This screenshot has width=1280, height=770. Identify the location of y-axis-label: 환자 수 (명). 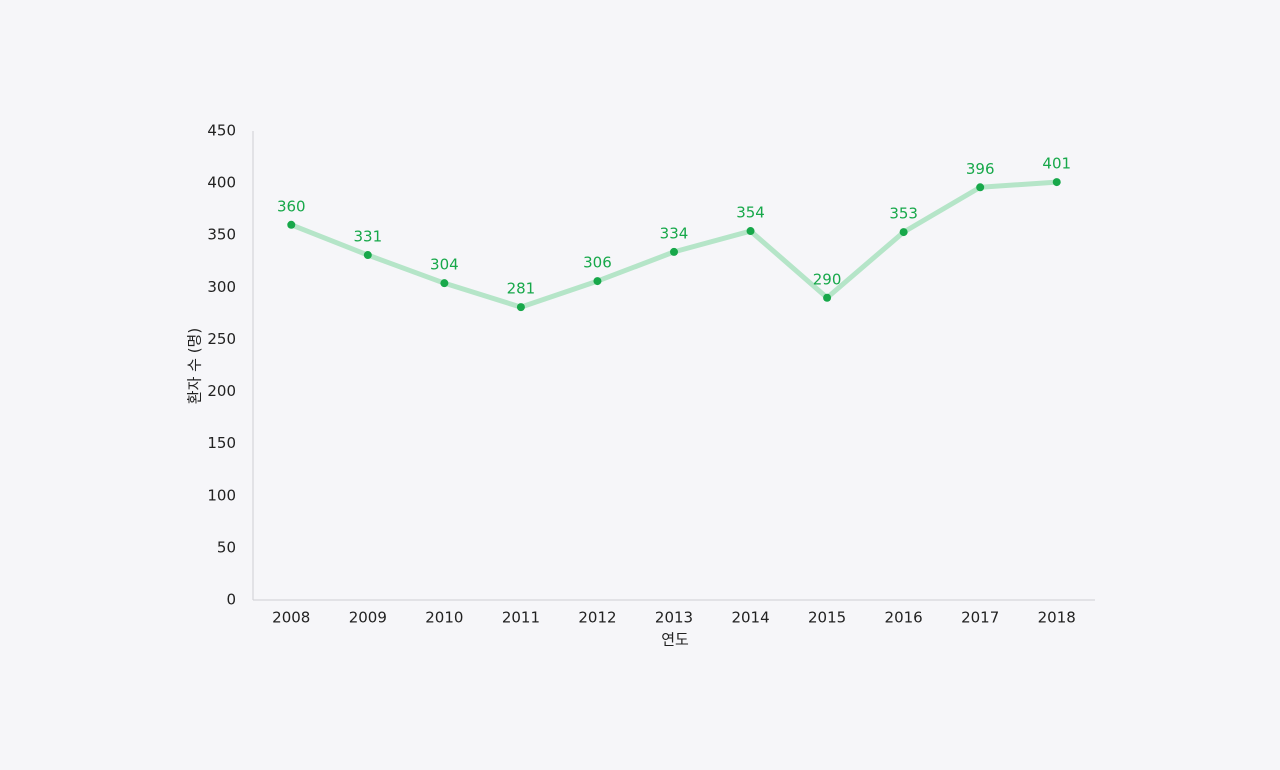
(195, 366).